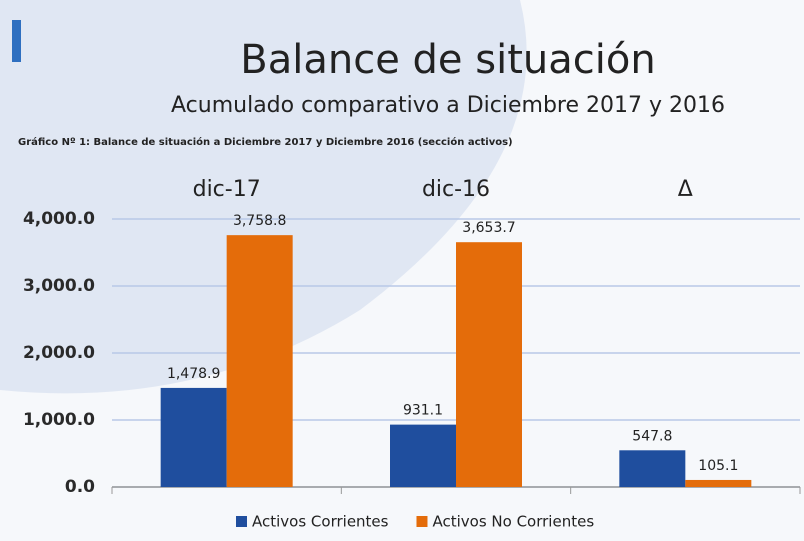 The image size is (804, 541). Describe the element at coordinates (685, 189) in the screenshot. I see `category-label: Δ` at that location.